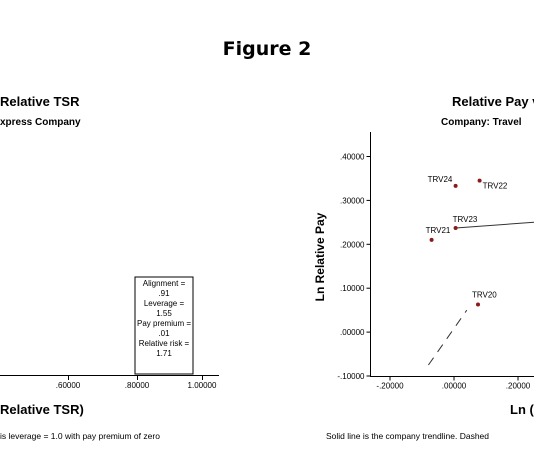 The width and height of the screenshot is (534, 462). I want to click on company-trendline, so click(494, 225).